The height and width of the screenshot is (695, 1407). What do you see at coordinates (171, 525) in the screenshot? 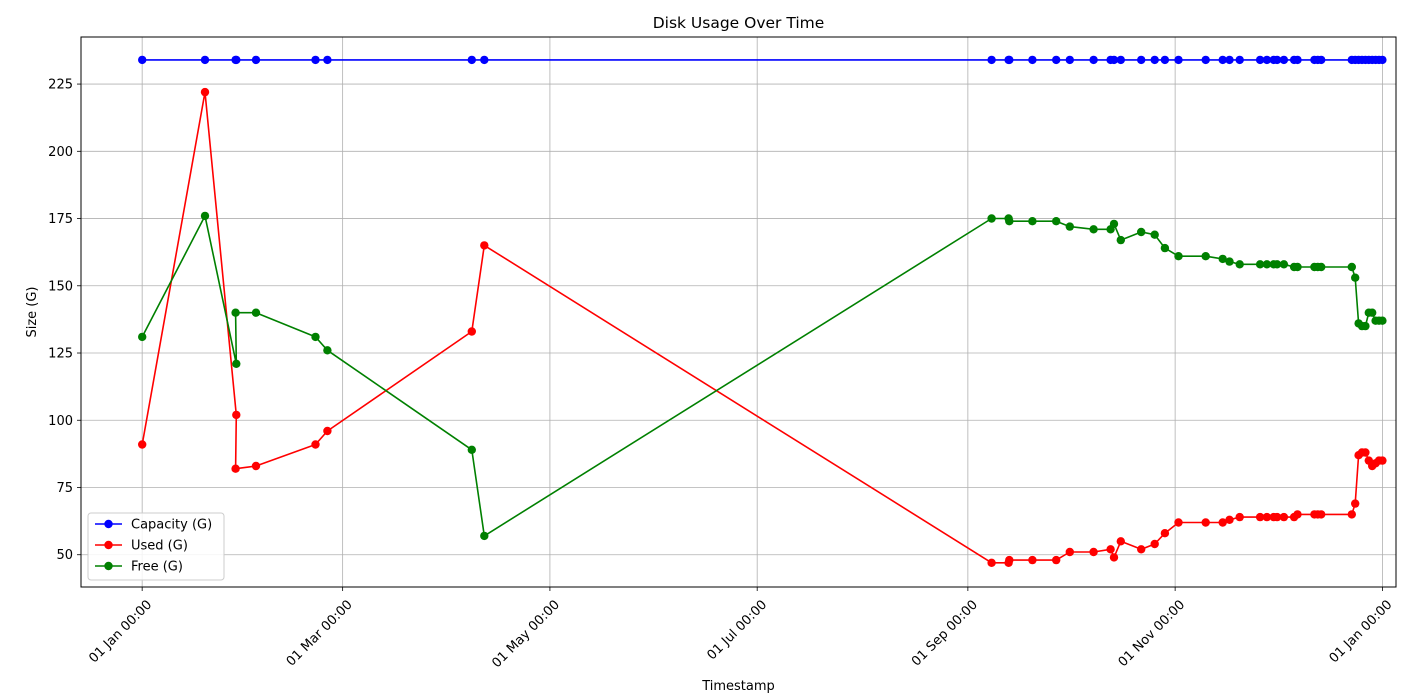
I see `legend-entry: Capacity (G)` at bounding box center [171, 525].